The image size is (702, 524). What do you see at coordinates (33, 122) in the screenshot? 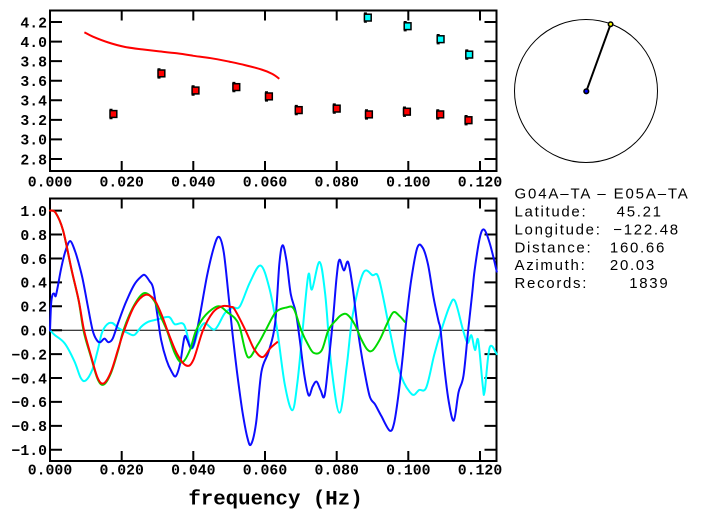
I see `svg-text: 3.2` at bounding box center [33, 122].